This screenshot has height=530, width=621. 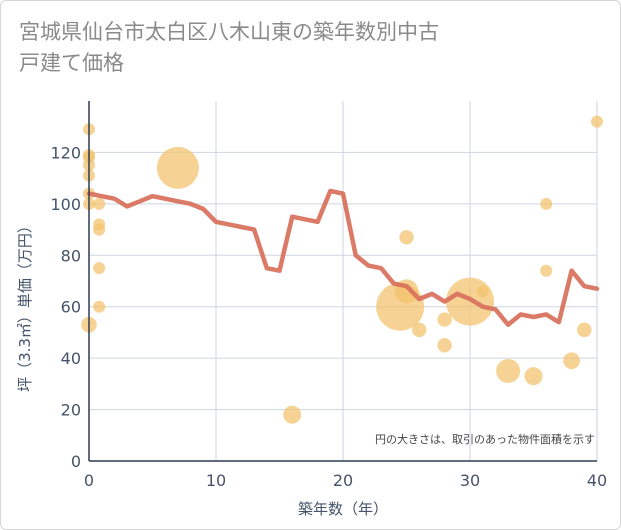 What do you see at coordinates (229, 47) in the screenshot?
I see `chart-title: 宮城県仙台市太白区八木山東の築年数別中古戸建て価格` at bounding box center [229, 47].